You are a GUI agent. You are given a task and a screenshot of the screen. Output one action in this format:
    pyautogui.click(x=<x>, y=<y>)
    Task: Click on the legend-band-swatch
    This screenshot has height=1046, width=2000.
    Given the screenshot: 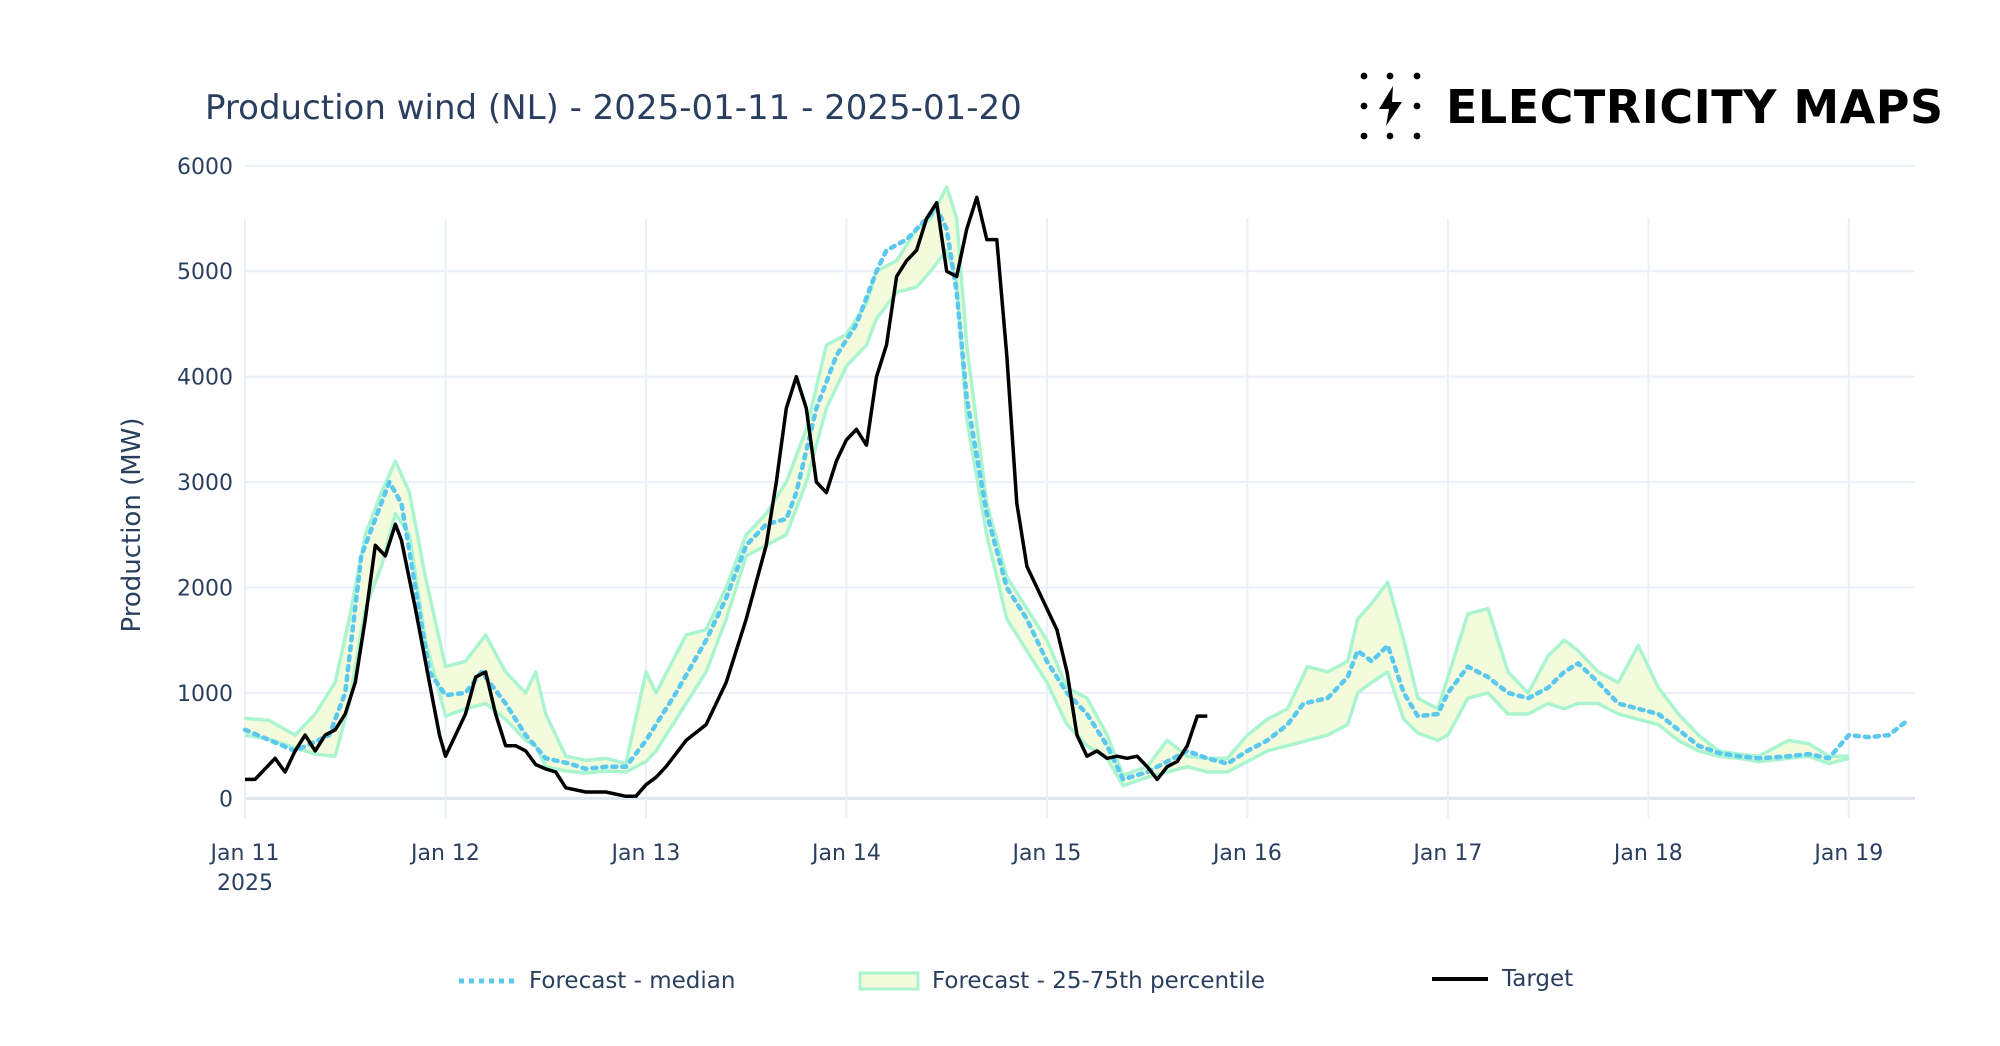 What is the action you would take?
    pyautogui.click(x=889, y=981)
    